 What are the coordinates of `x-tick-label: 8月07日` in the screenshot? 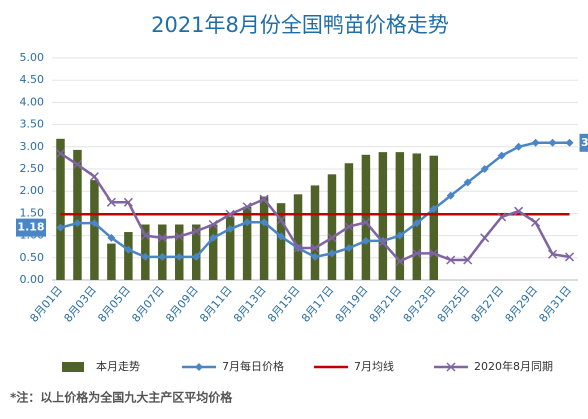 It's located at (148, 304).